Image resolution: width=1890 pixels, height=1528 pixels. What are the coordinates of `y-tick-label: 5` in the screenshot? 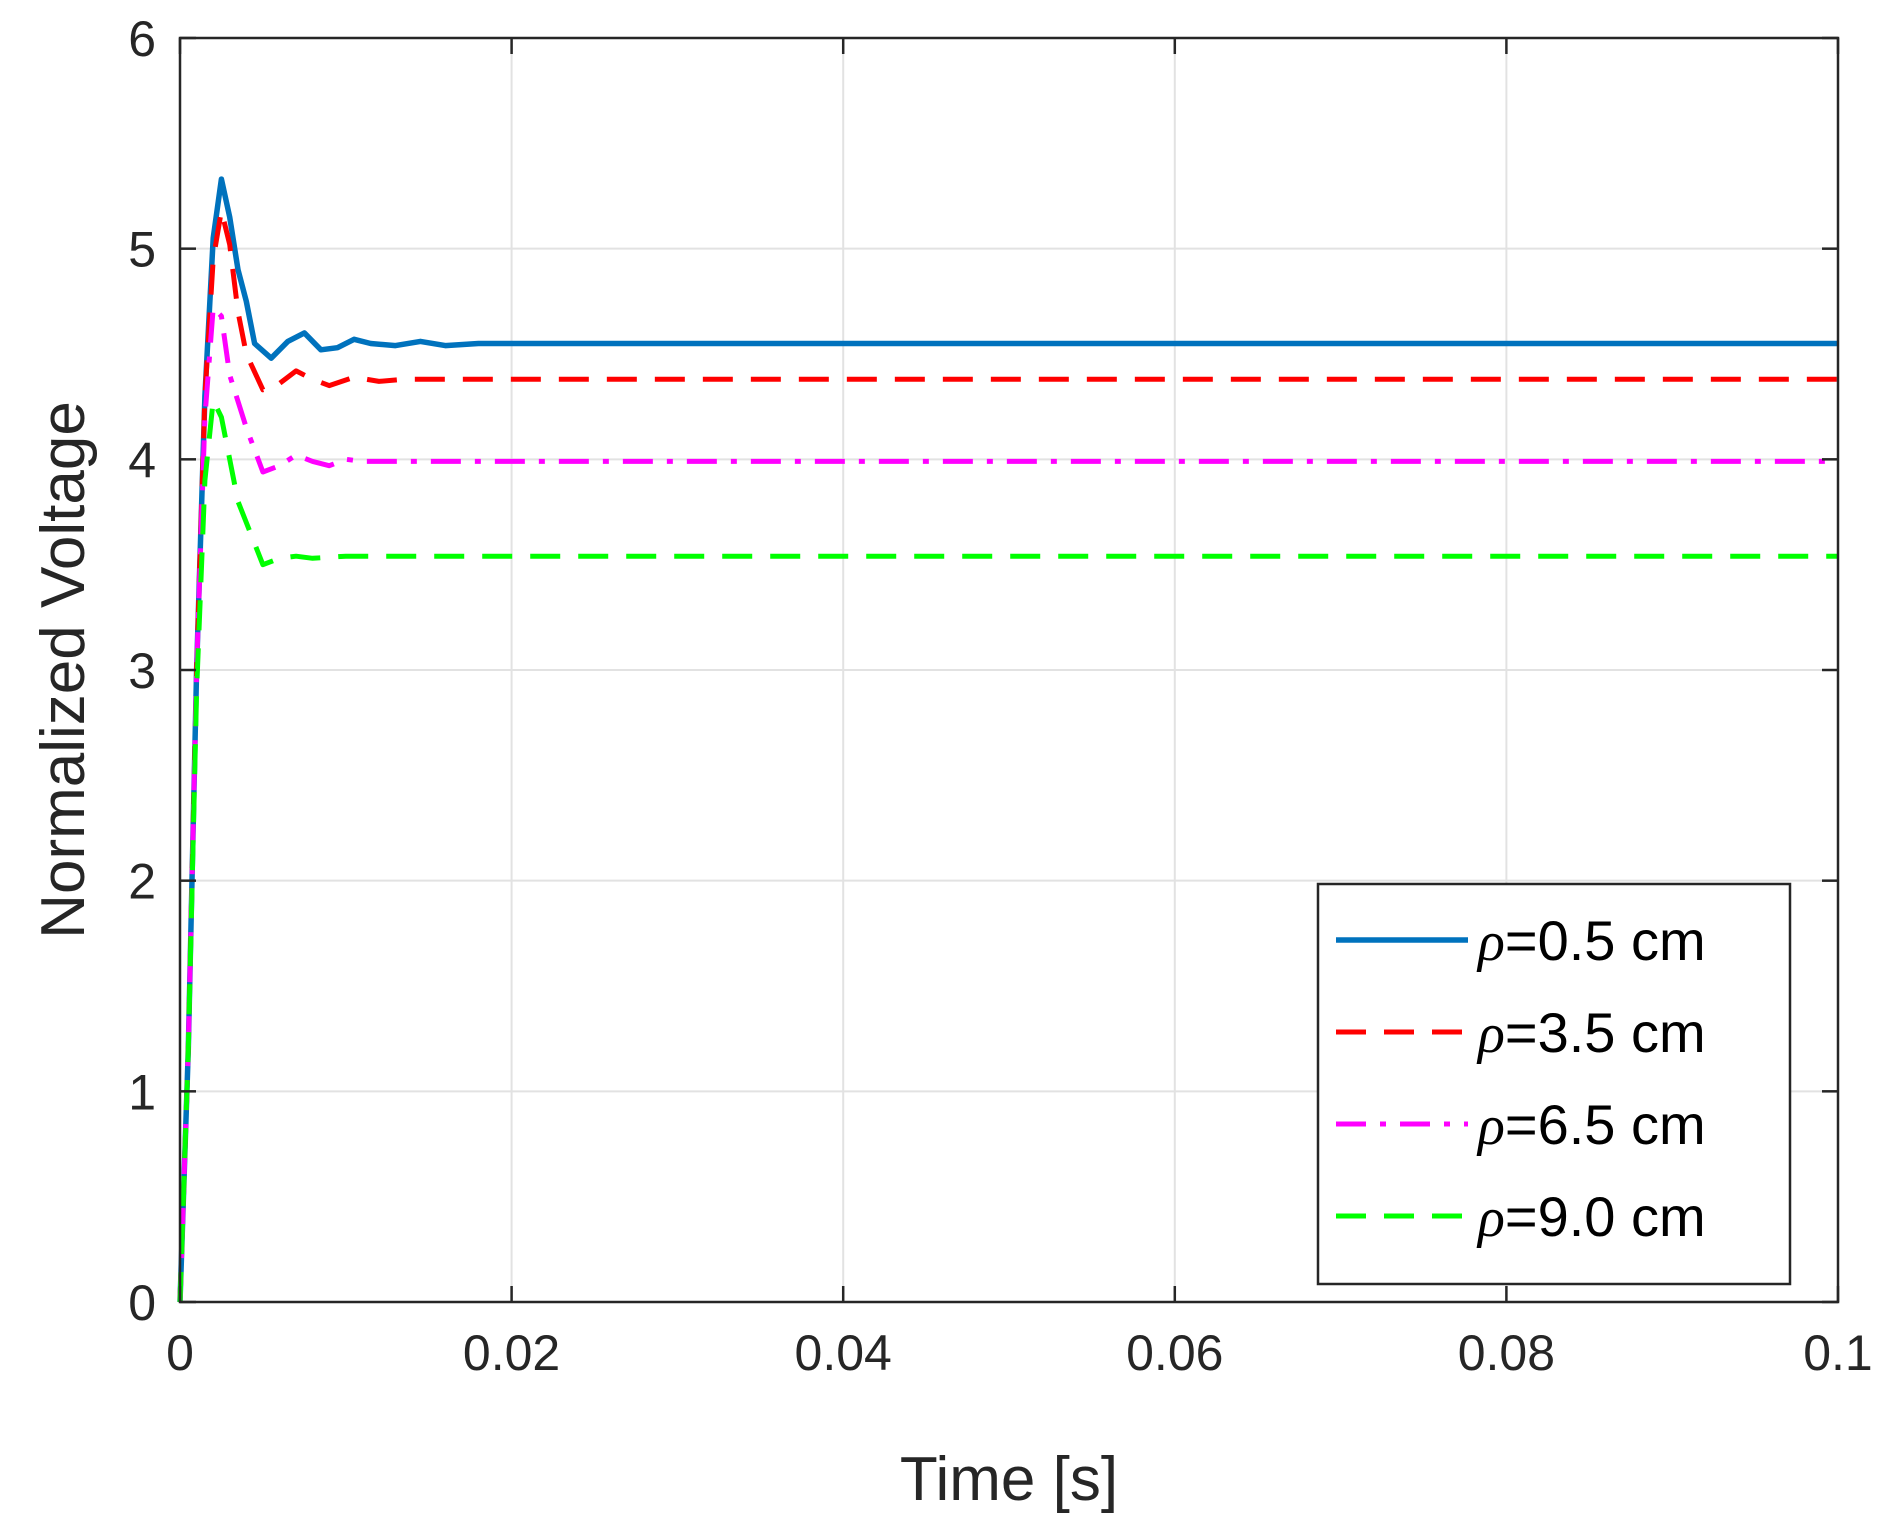 It's located at (142, 250).